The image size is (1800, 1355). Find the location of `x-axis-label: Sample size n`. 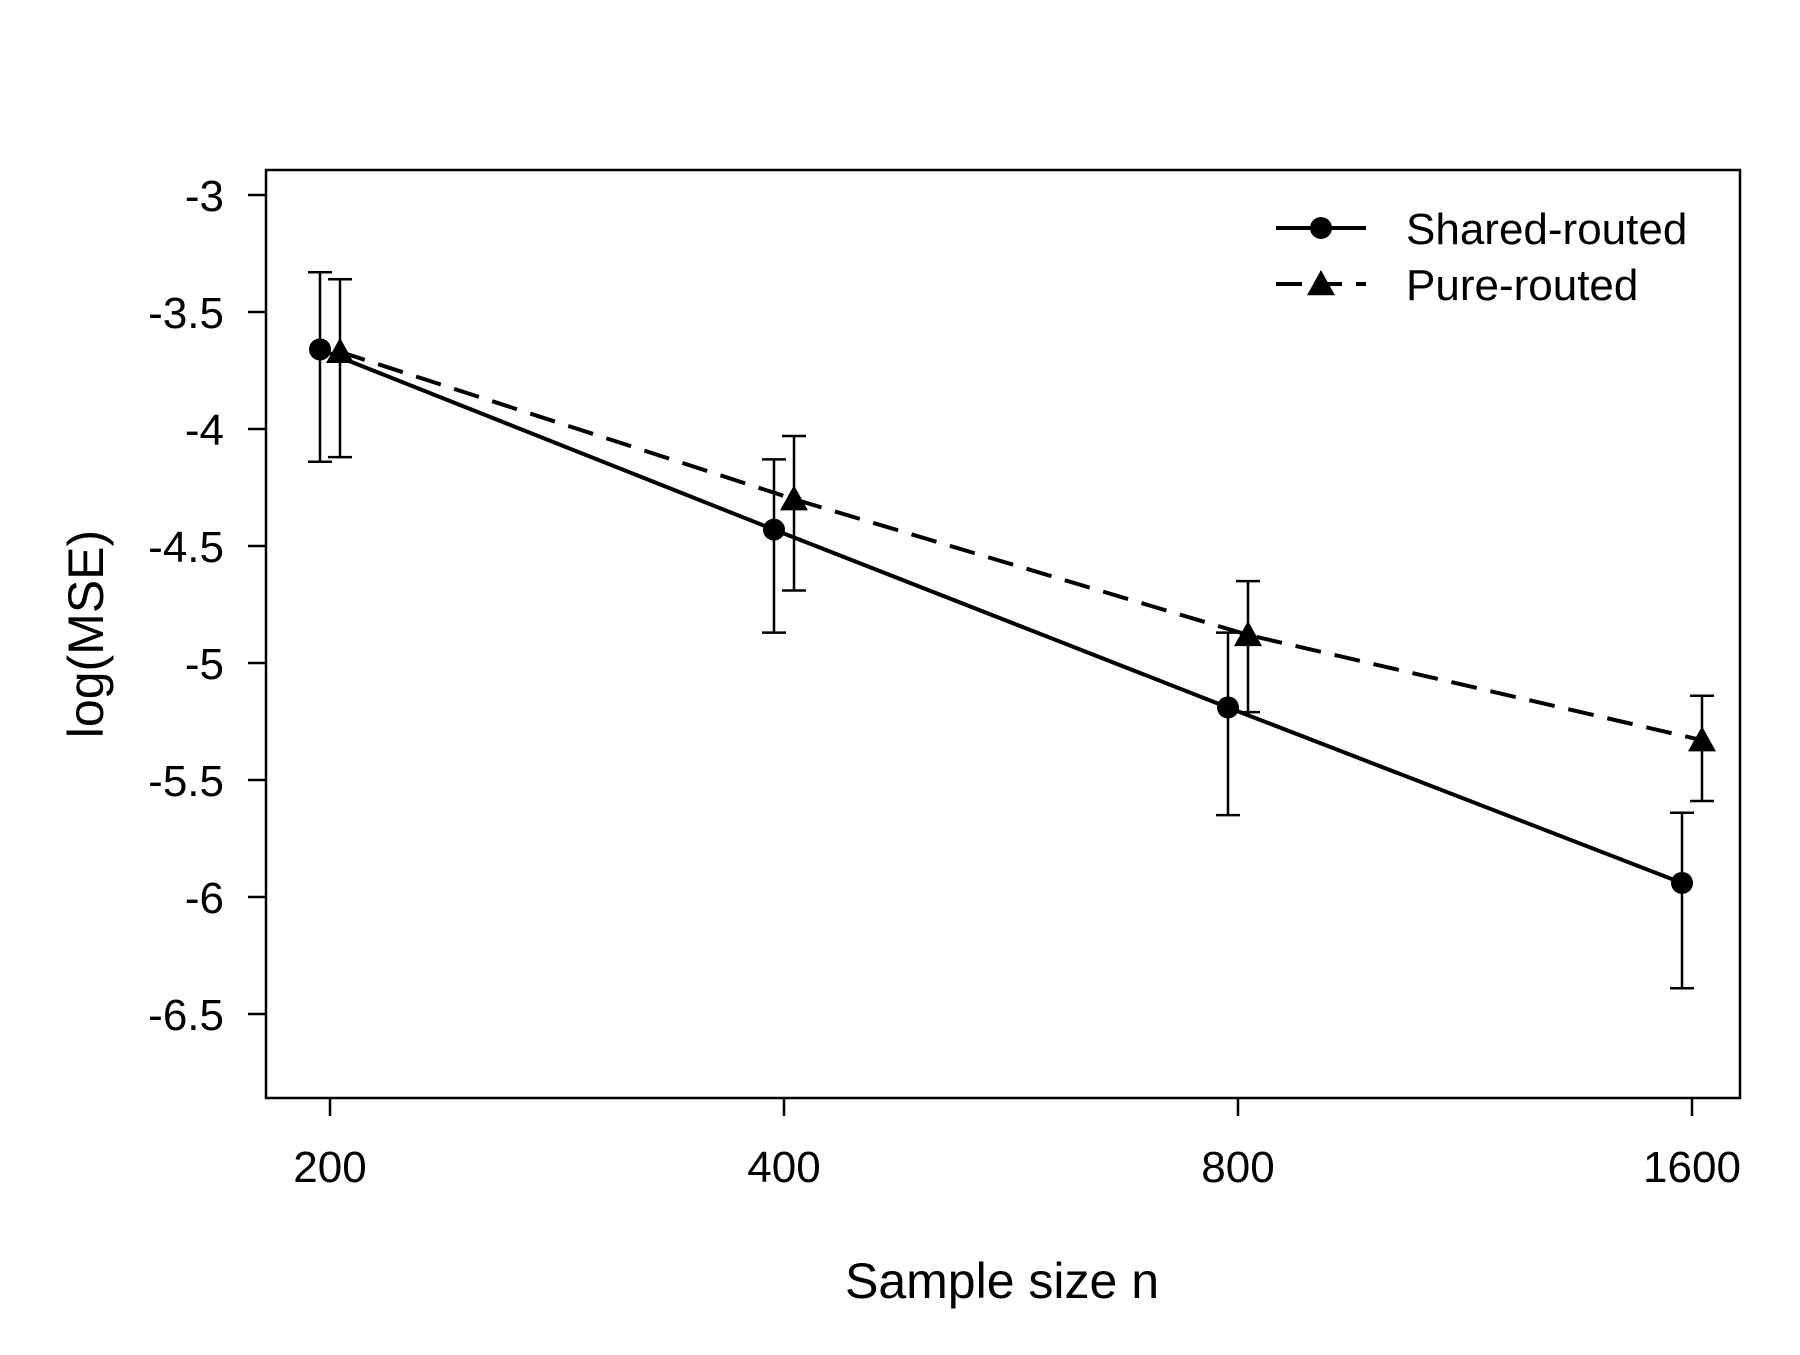

x-axis-label: Sample size n is located at coordinates (1002, 1281).